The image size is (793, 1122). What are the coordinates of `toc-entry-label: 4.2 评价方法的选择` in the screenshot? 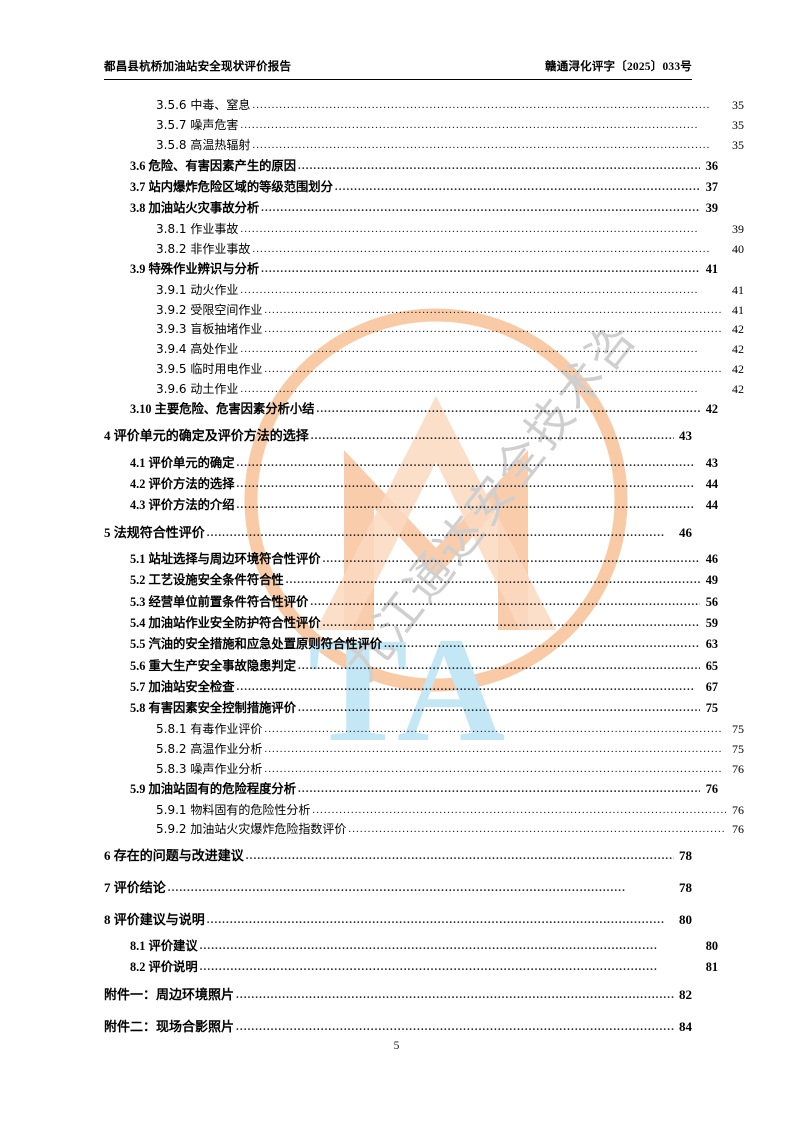 It's located at (182, 484).